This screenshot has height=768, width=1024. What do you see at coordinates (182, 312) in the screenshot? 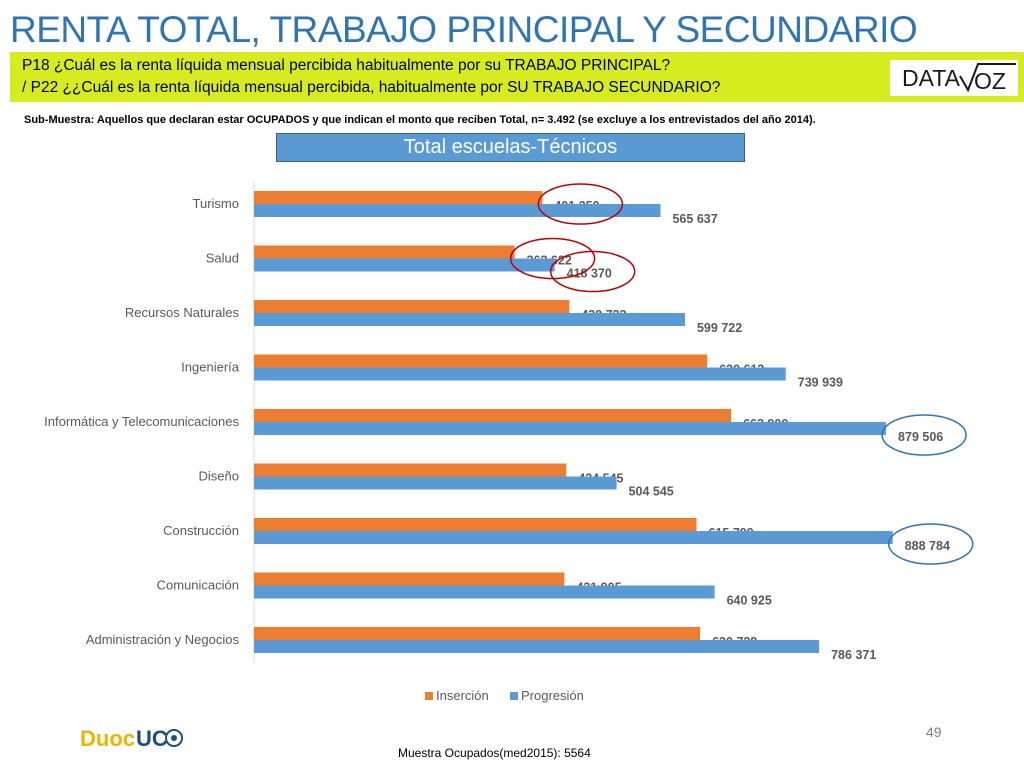
I see `category-label: Recursos Naturales` at bounding box center [182, 312].